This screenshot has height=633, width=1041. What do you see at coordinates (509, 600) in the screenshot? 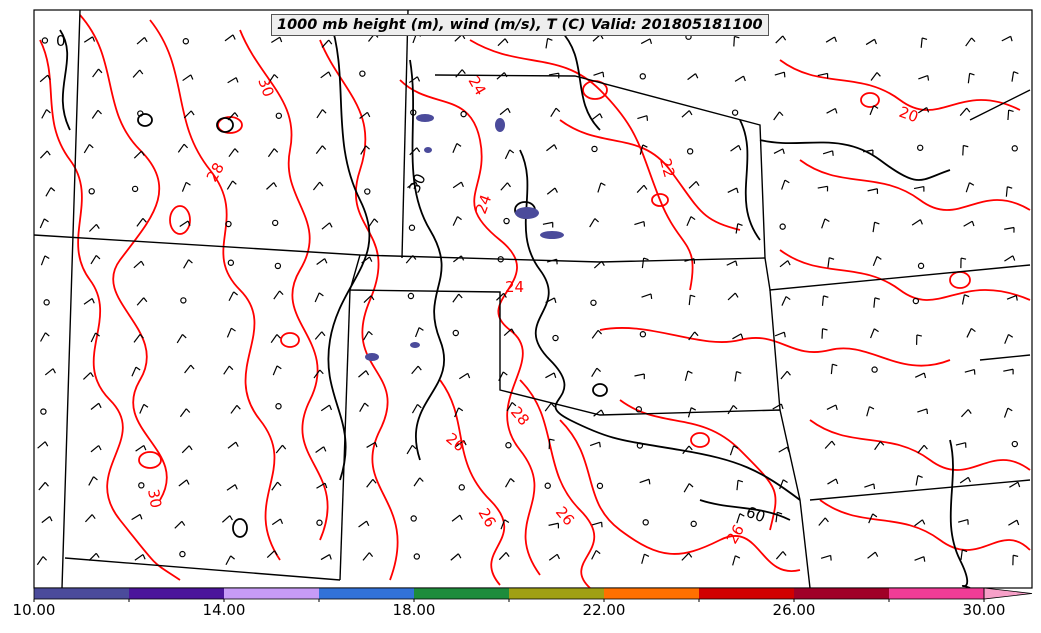
I see `colorbar-tick-marks` at bounding box center [509, 600].